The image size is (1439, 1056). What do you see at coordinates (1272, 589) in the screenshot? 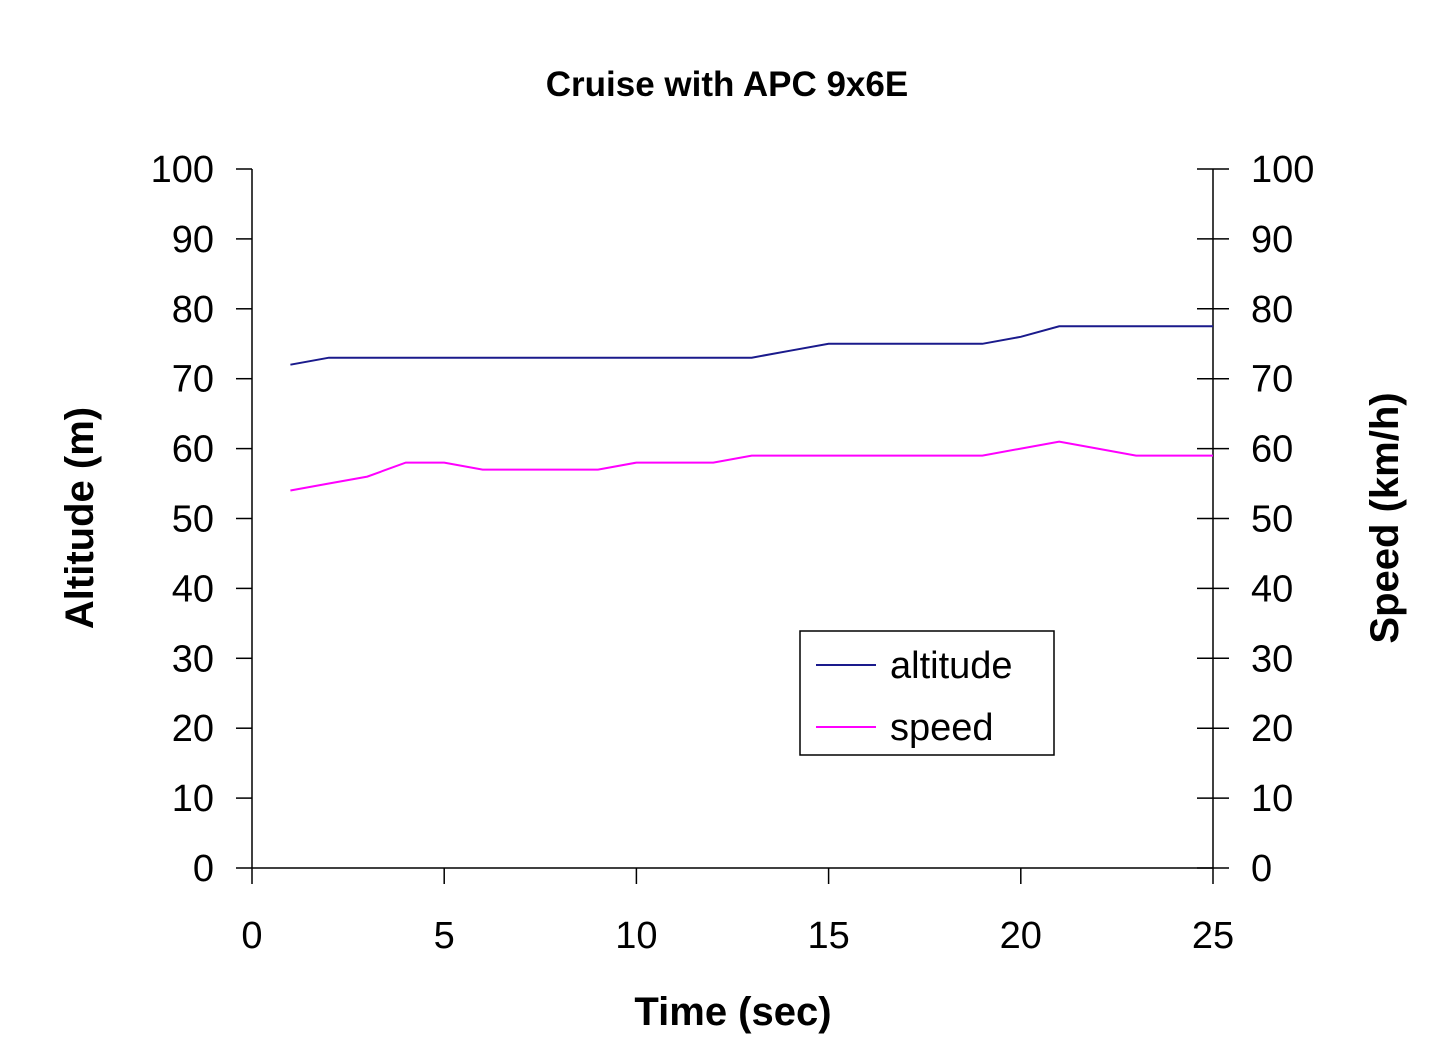
I see `right-y-tick-label: 40` at bounding box center [1272, 589].